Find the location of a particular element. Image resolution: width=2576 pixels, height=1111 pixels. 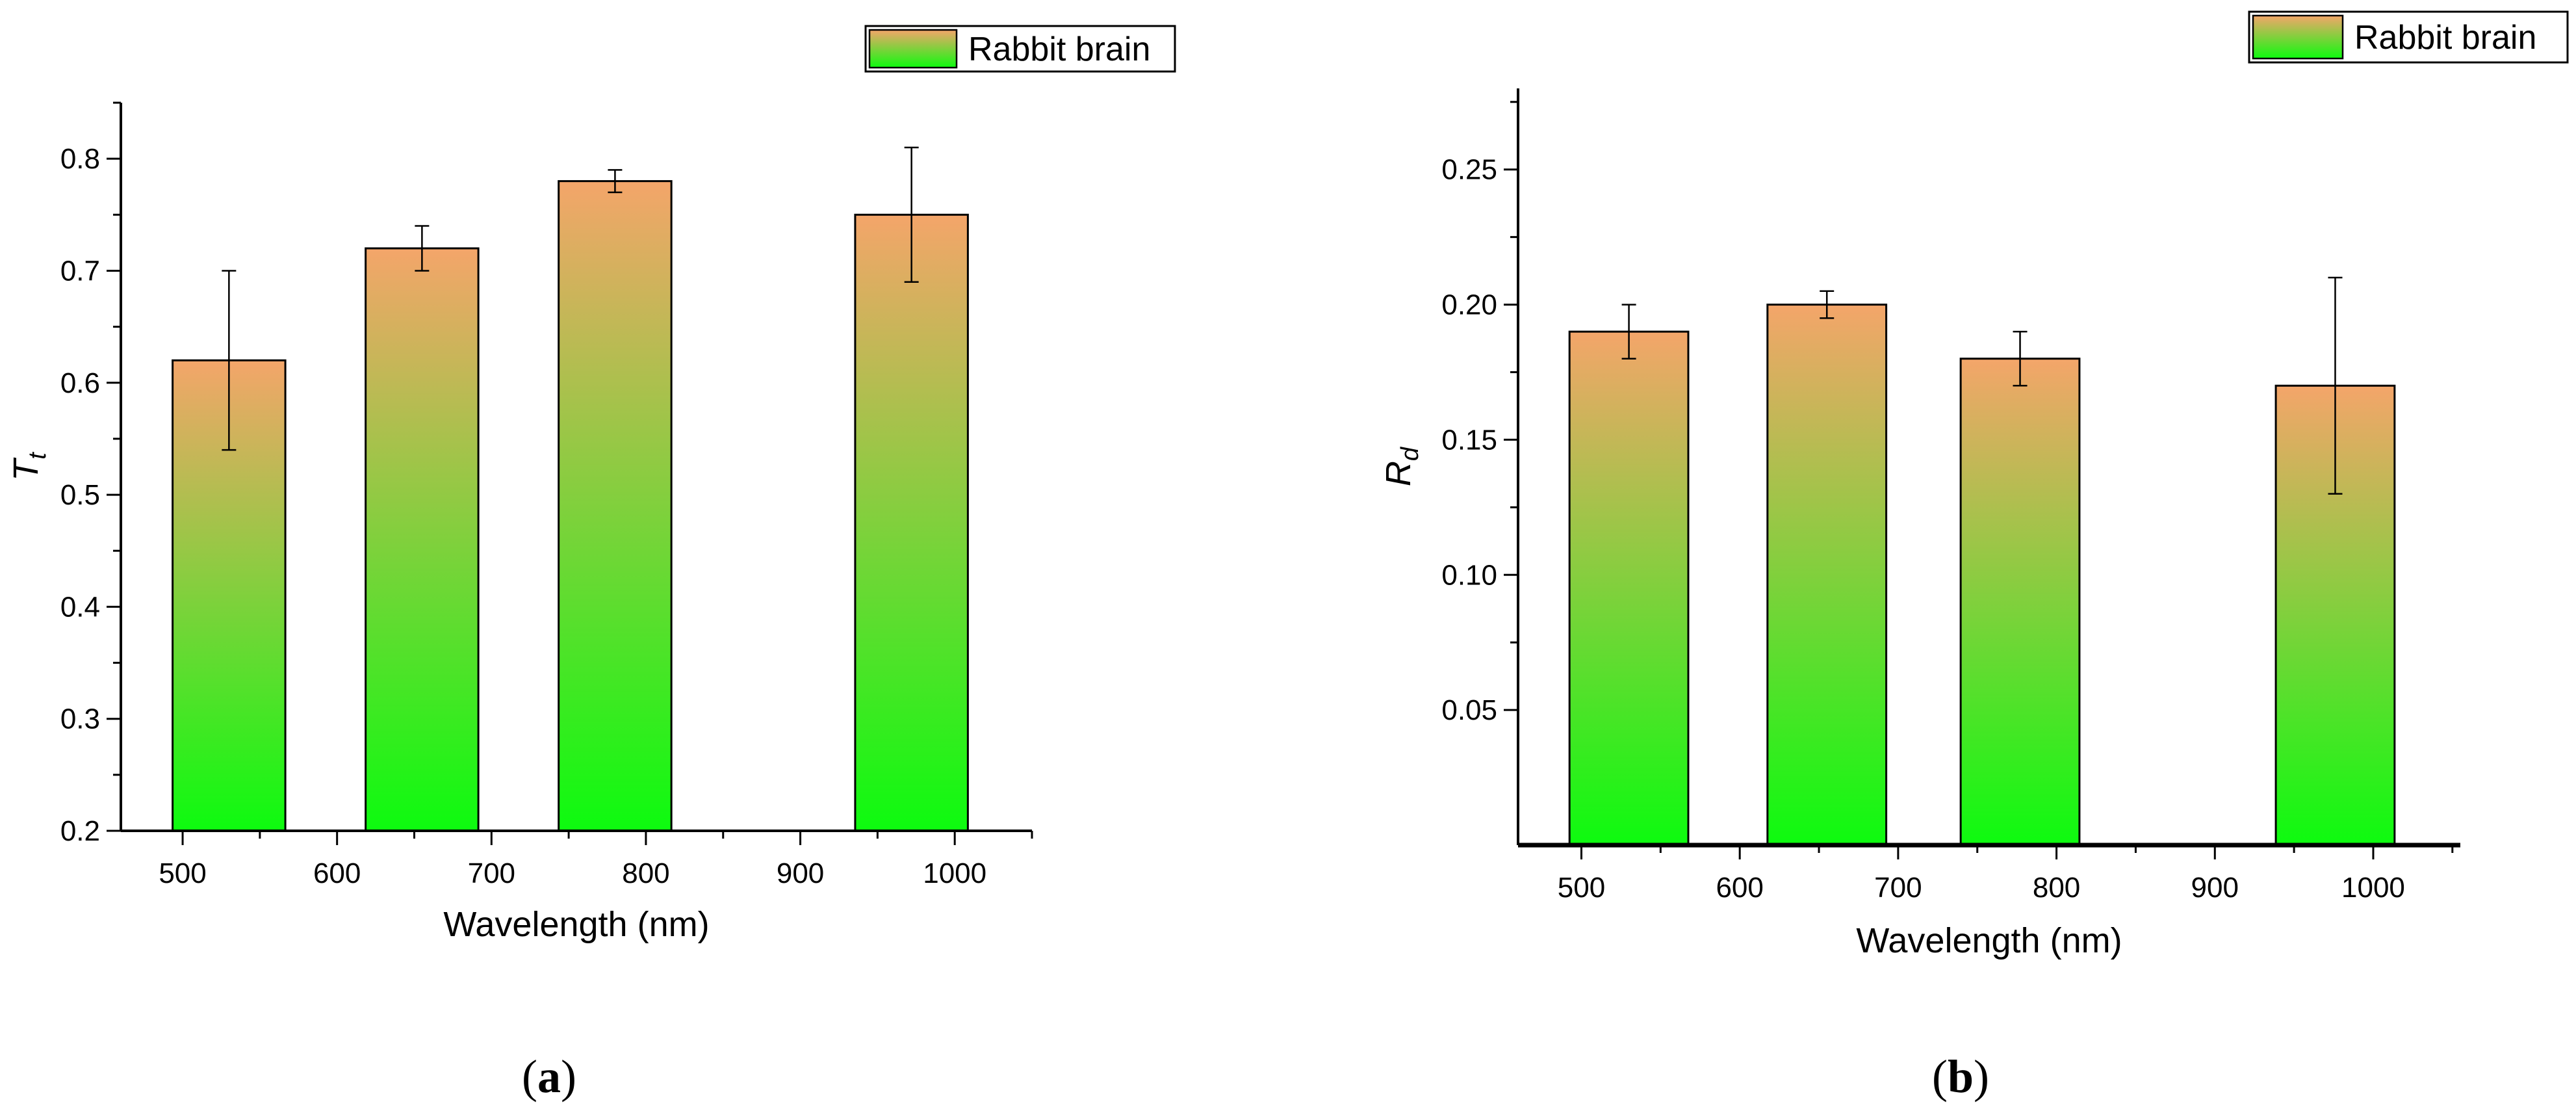

y-axis-title: Rd is located at coordinates (1401, 466).